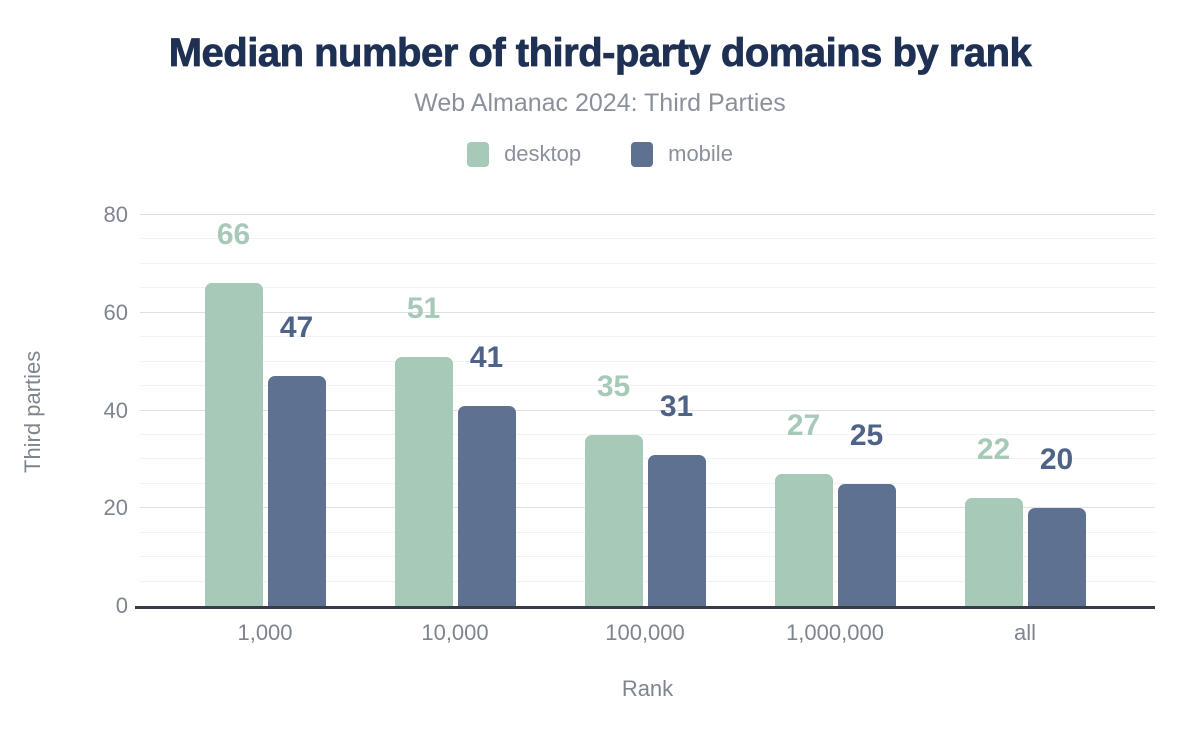 This screenshot has width=1200, height=742. I want to click on x-tick-label: all, so click(1024, 632).